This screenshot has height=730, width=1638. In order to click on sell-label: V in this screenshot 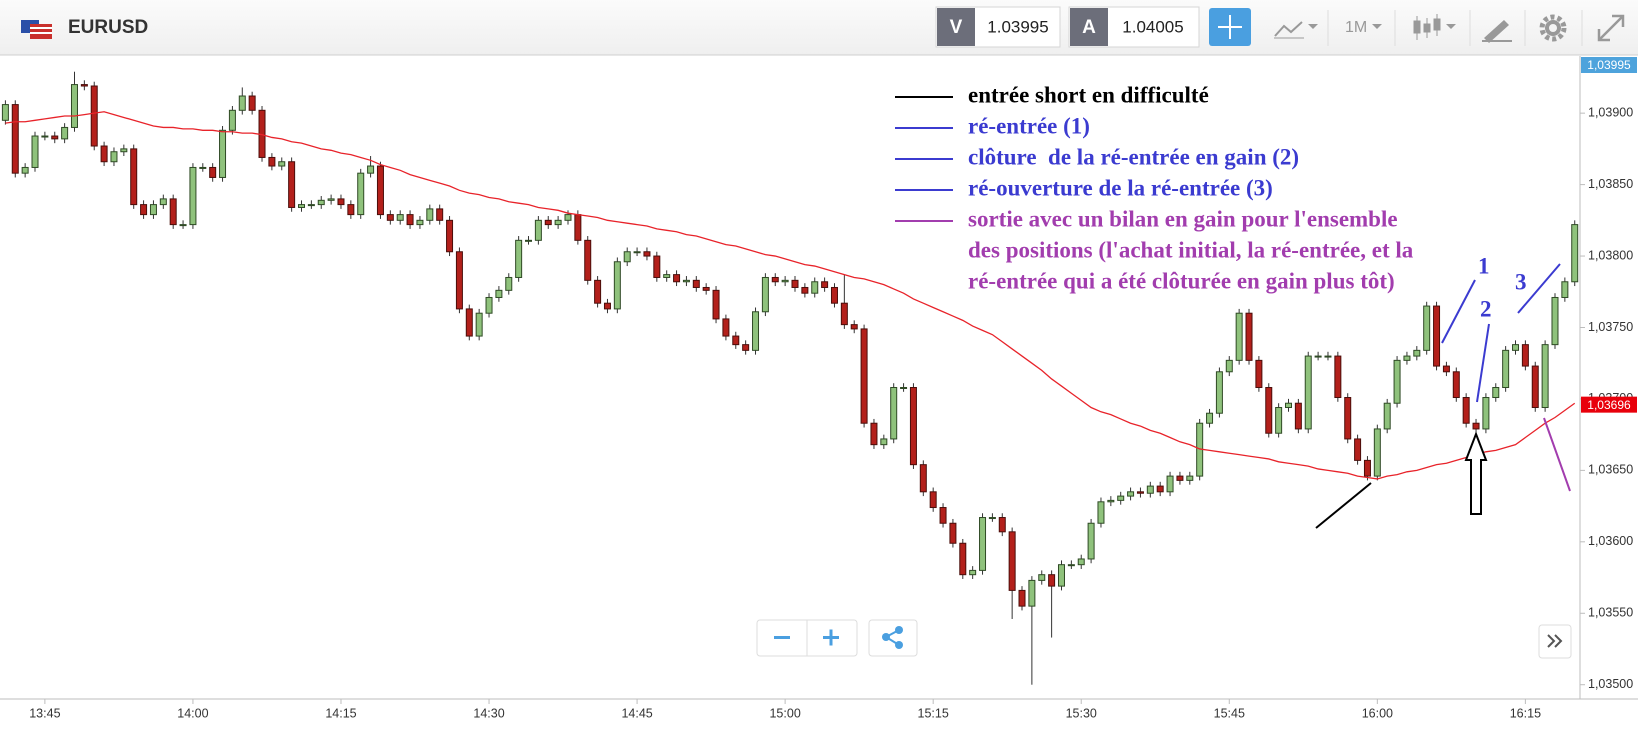, I will do `click(956, 27)`.